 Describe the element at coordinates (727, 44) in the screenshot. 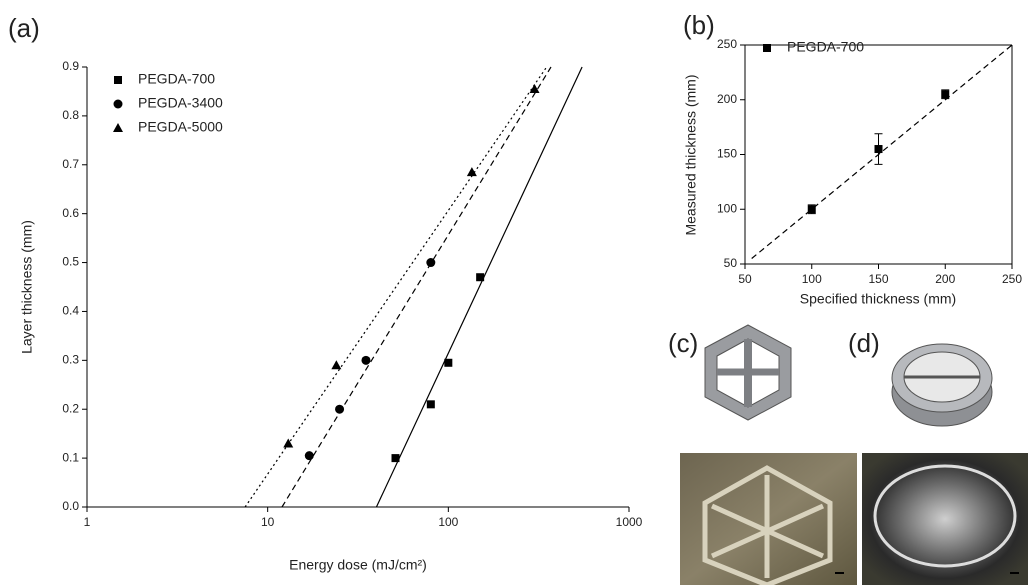

I see `y-tick-label: 250` at that location.